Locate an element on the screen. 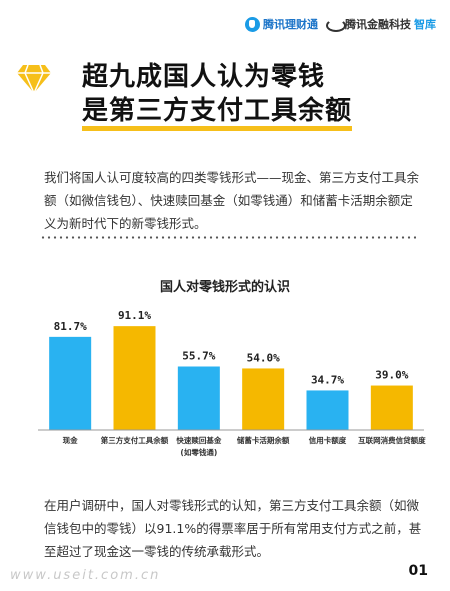  logo2-accent: 智库 is located at coordinates (425, 24).